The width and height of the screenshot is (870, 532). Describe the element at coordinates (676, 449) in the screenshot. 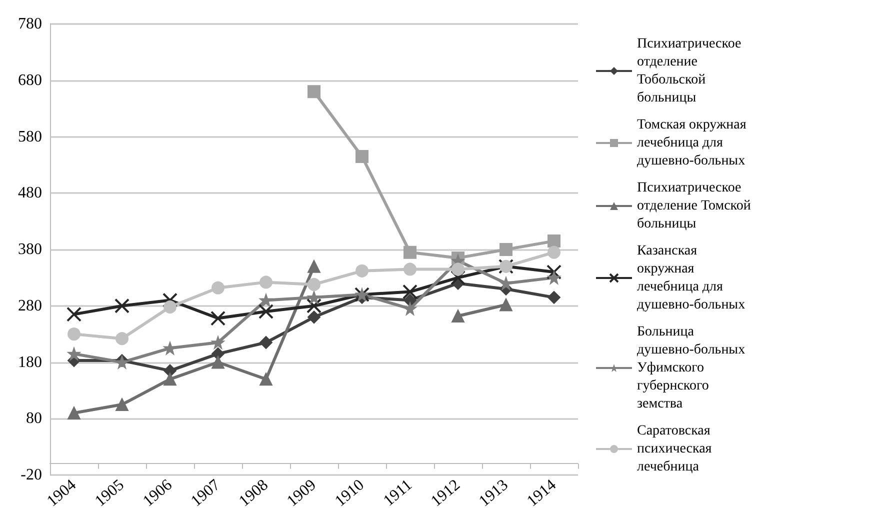

I see `legend-label: Саратовская психическая лечебница` at that location.